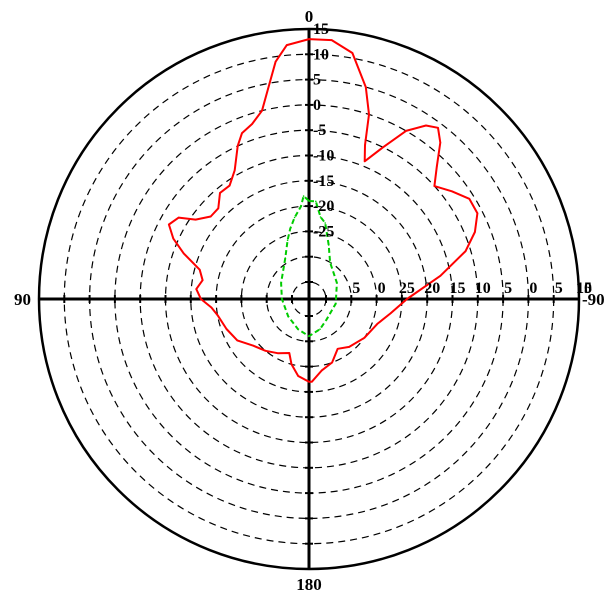 This screenshot has height=598, width=615. I want to click on radial-tick-label-right: 20, so click(432, 288).